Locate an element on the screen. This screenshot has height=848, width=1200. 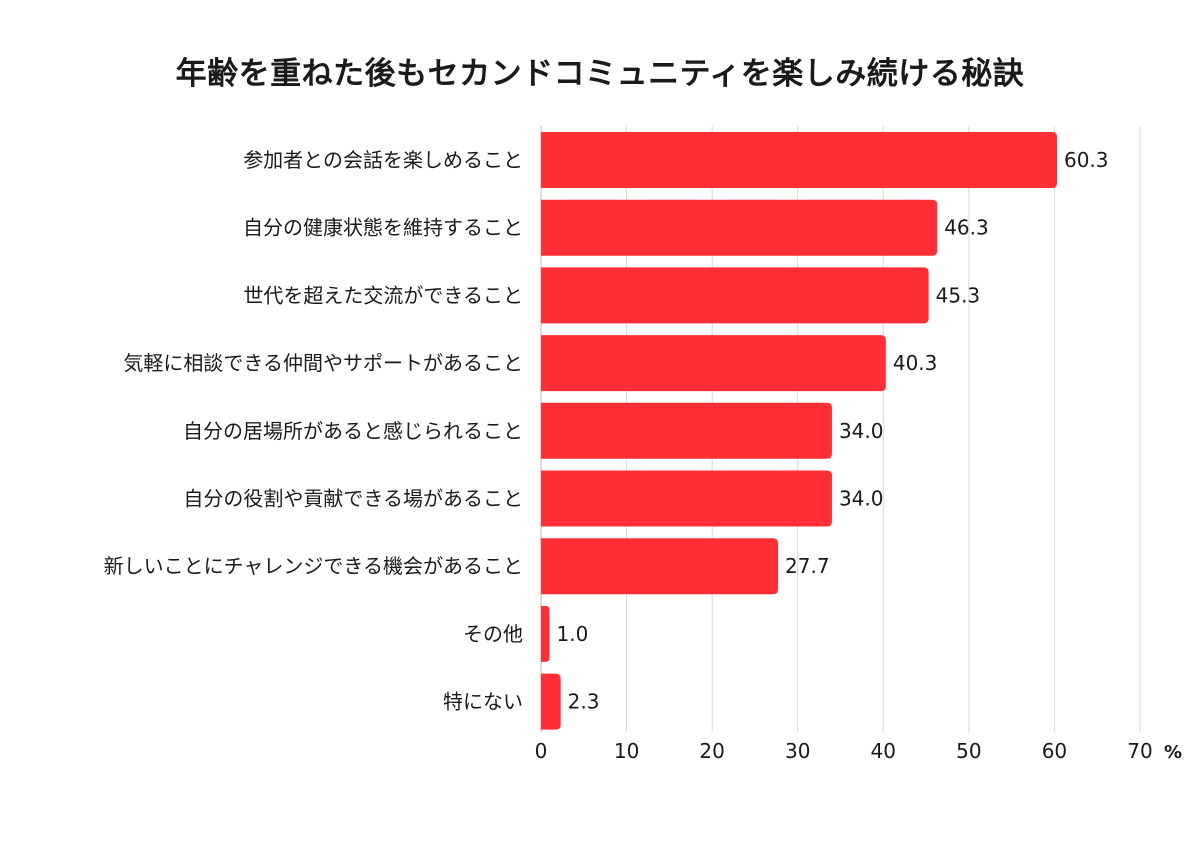
category-label: 気軽に相談できる仲間やサポートがあること is located at coordinates (323, 363).